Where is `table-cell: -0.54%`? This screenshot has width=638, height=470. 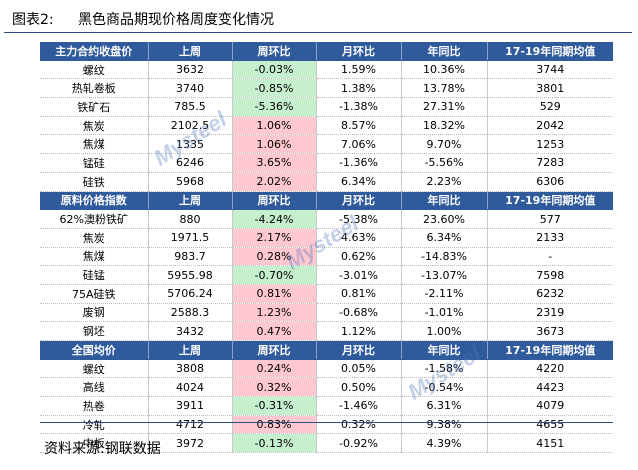
table-cell: -0.54% is located at coordinates (444, 387).